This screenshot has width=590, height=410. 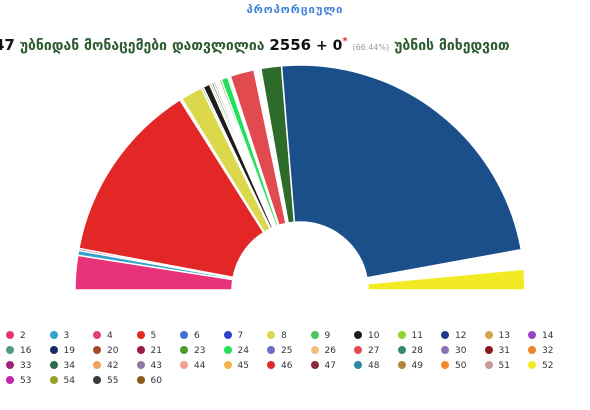 I want to click on legend-item-13: 13, so click(x=497, y=336).